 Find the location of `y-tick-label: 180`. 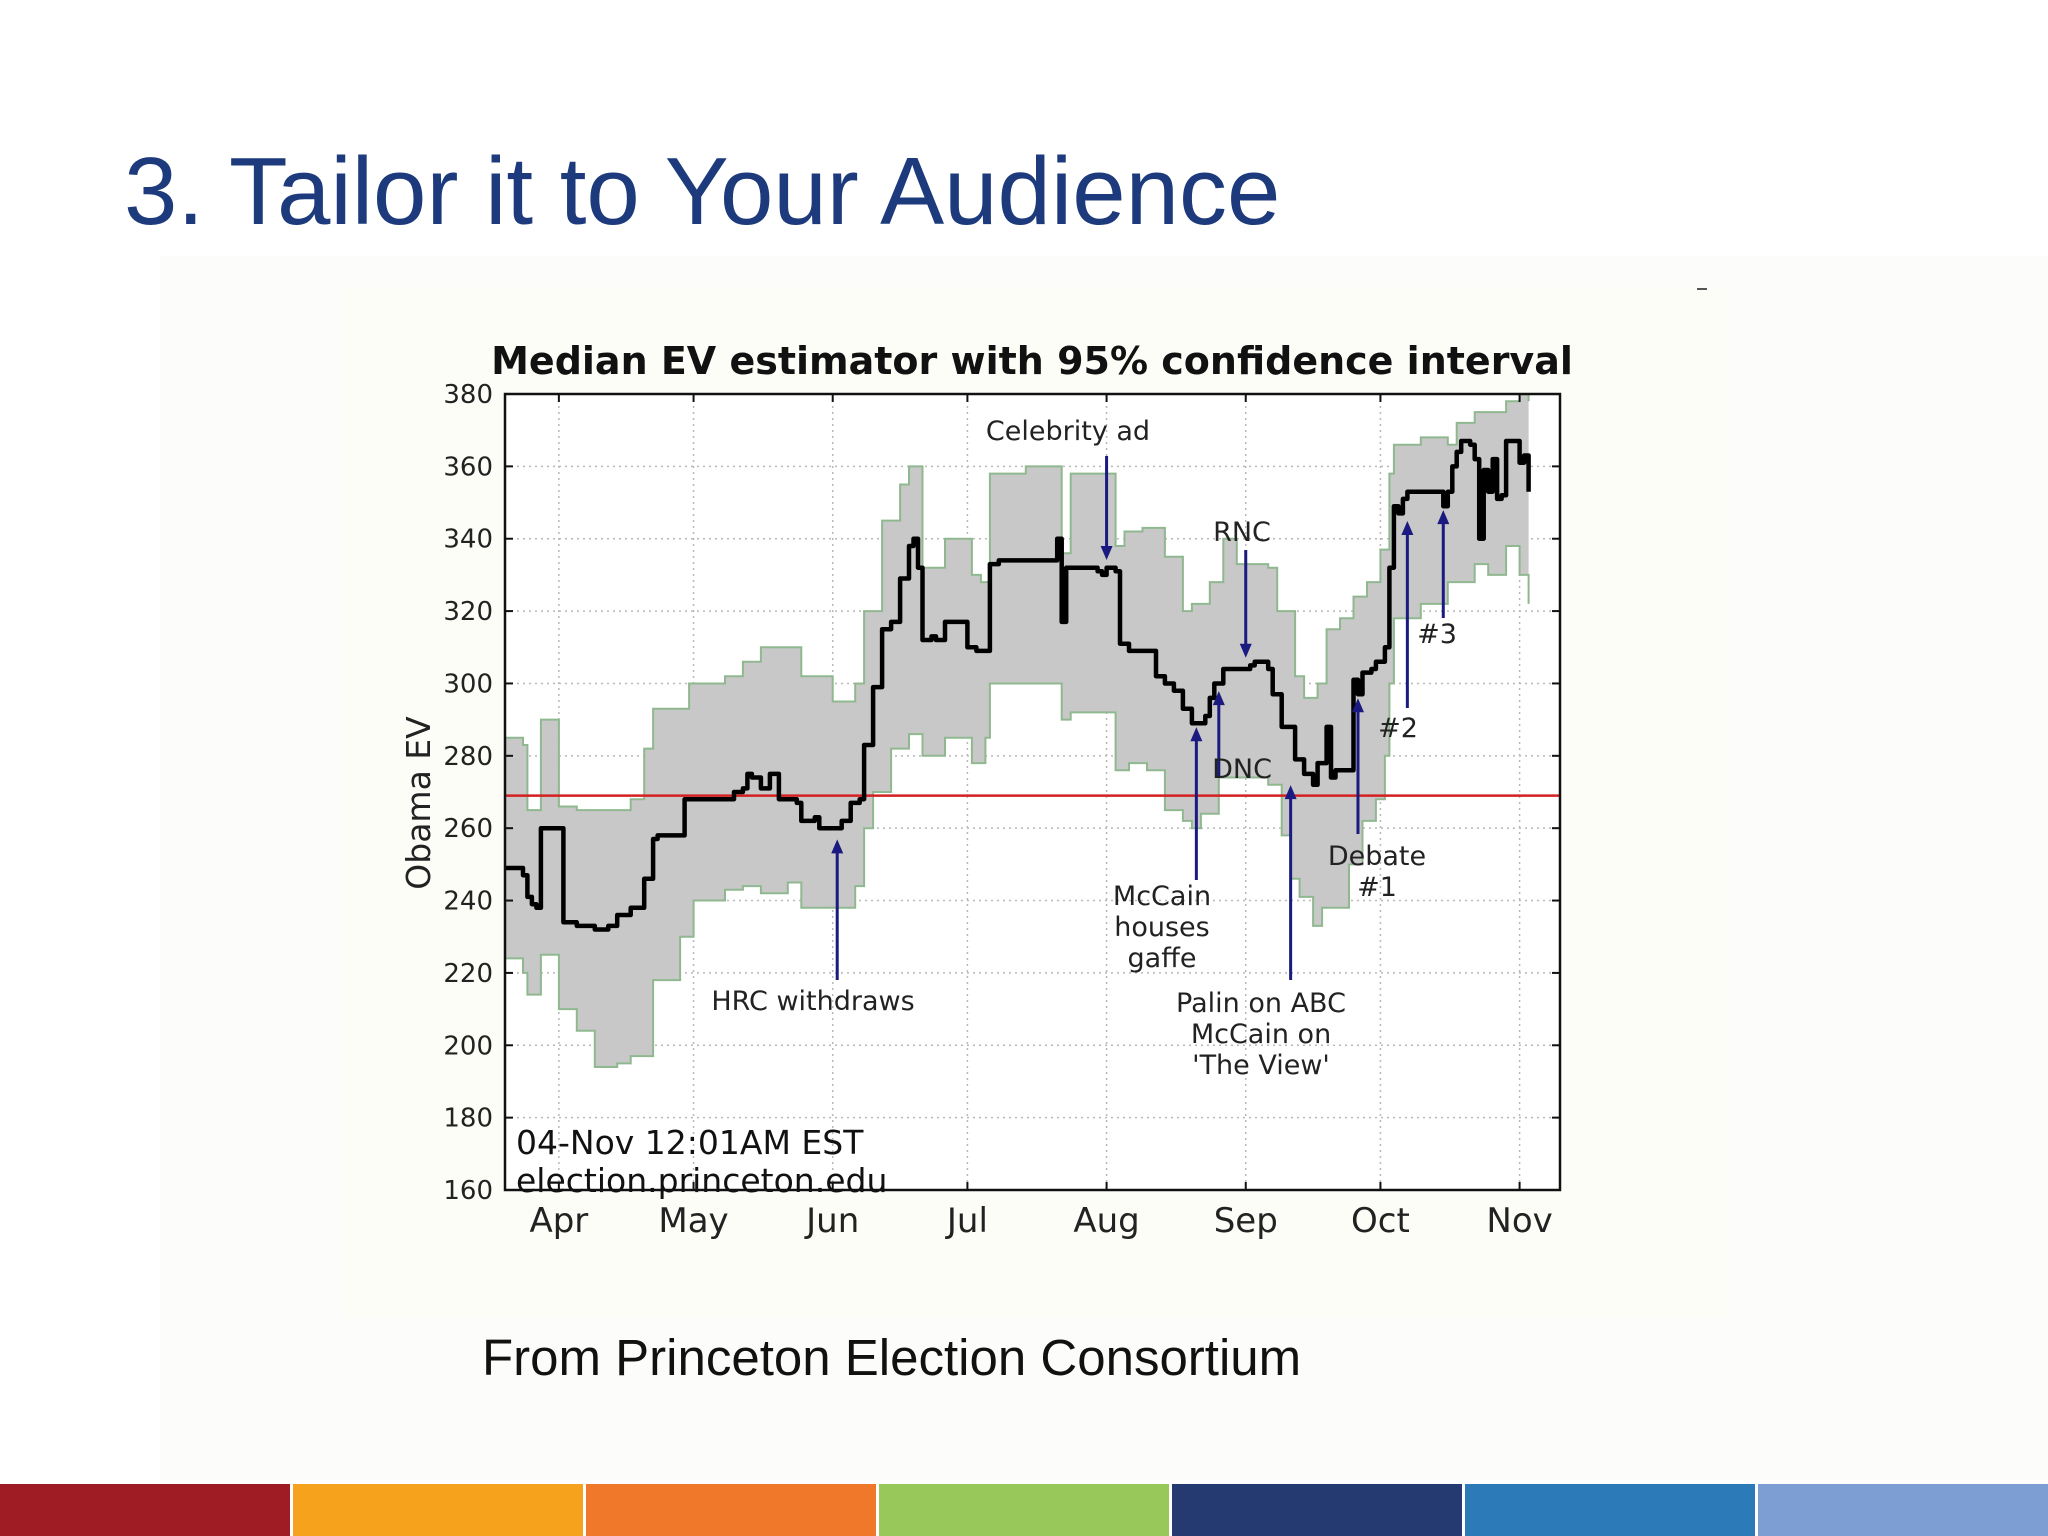

y-tick-label: 180 is located at coordinates (468, 1119).